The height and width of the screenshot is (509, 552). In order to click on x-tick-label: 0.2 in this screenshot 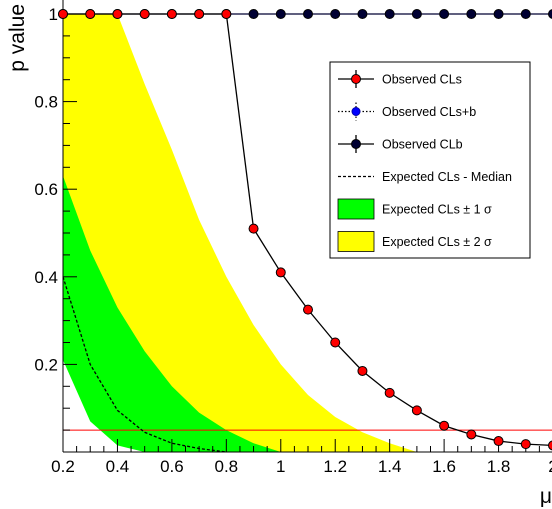, I will do `click(63, 466)`.